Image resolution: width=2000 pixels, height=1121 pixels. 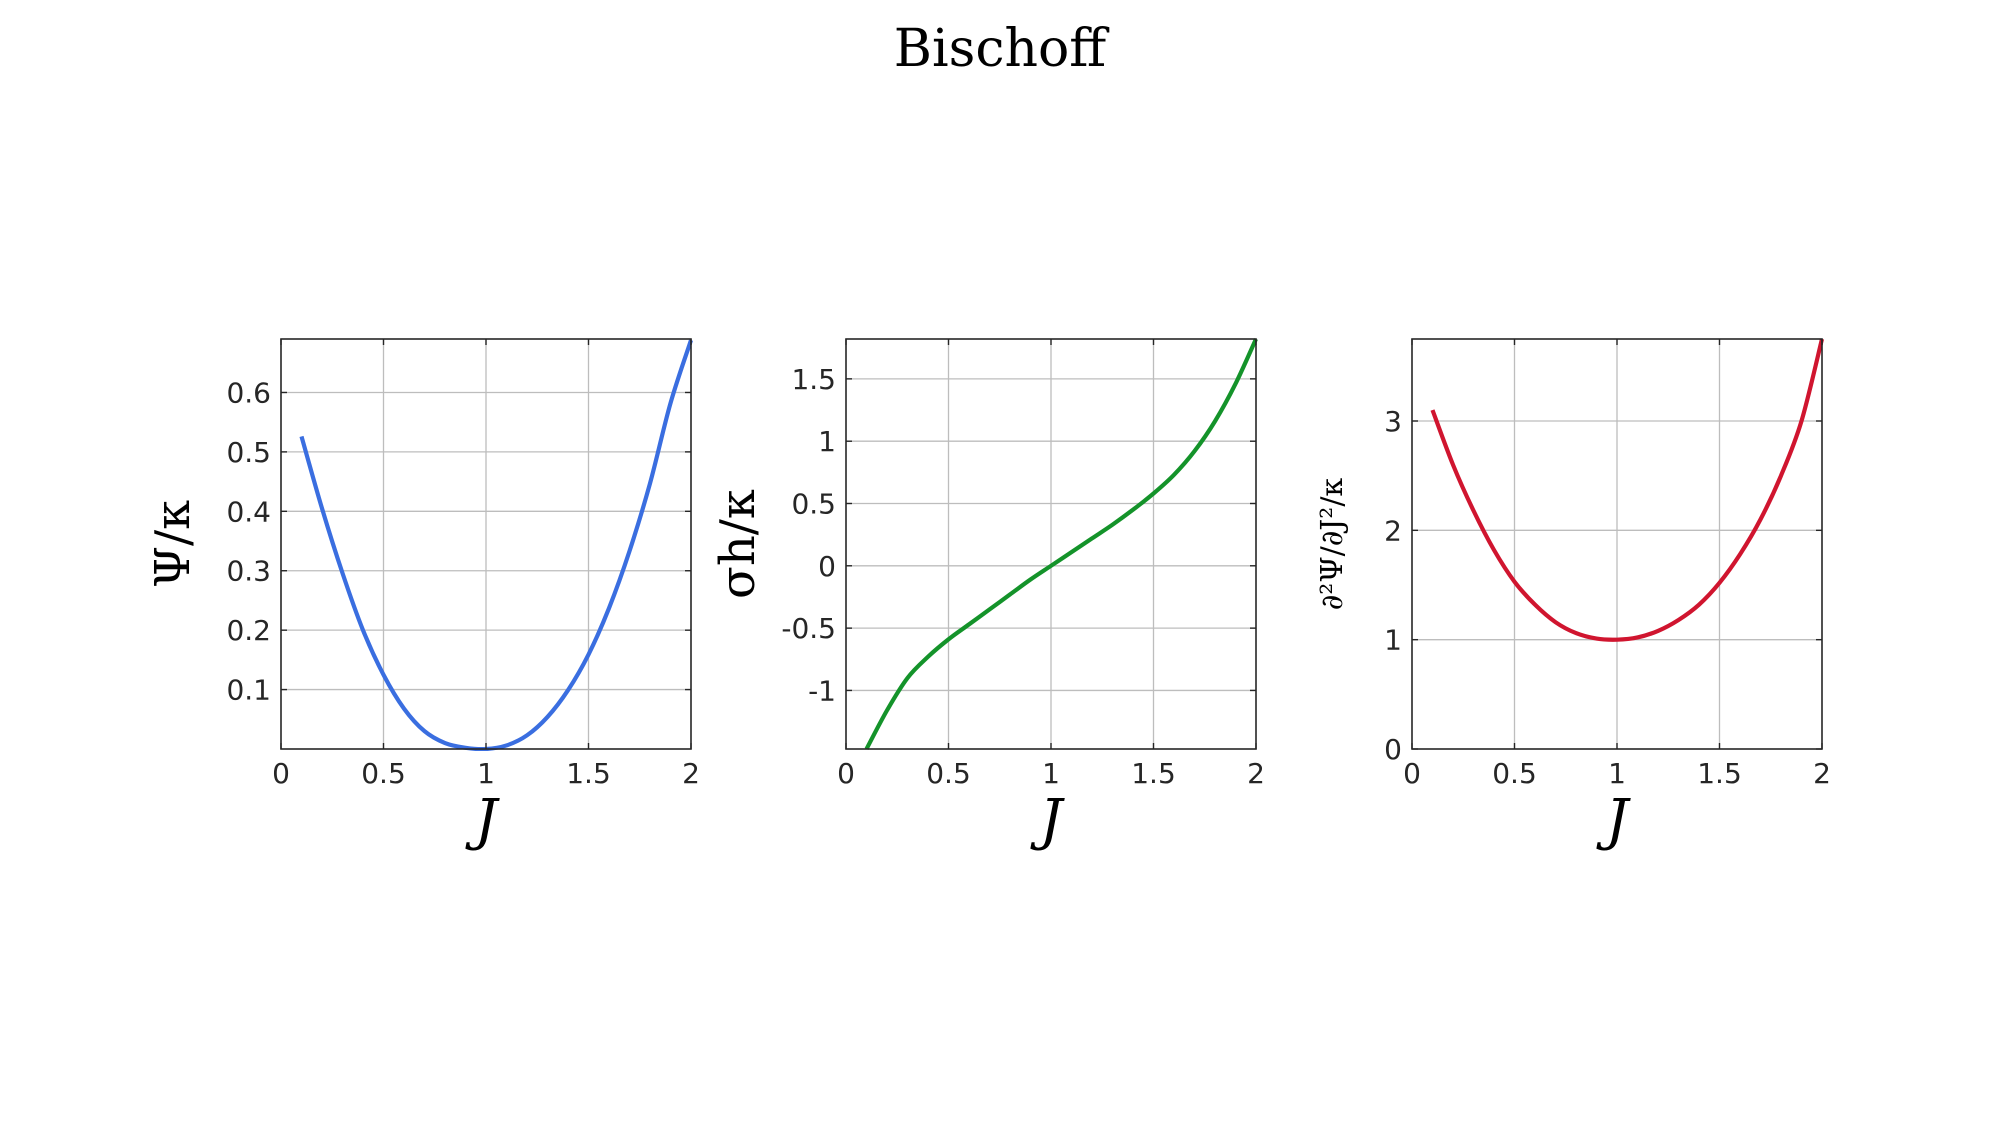 What do you see at coordinates (1393, 749) in the screenshot?
I see `d2psi-ytick-label-0: 0` at bounding box center [1393, 749].